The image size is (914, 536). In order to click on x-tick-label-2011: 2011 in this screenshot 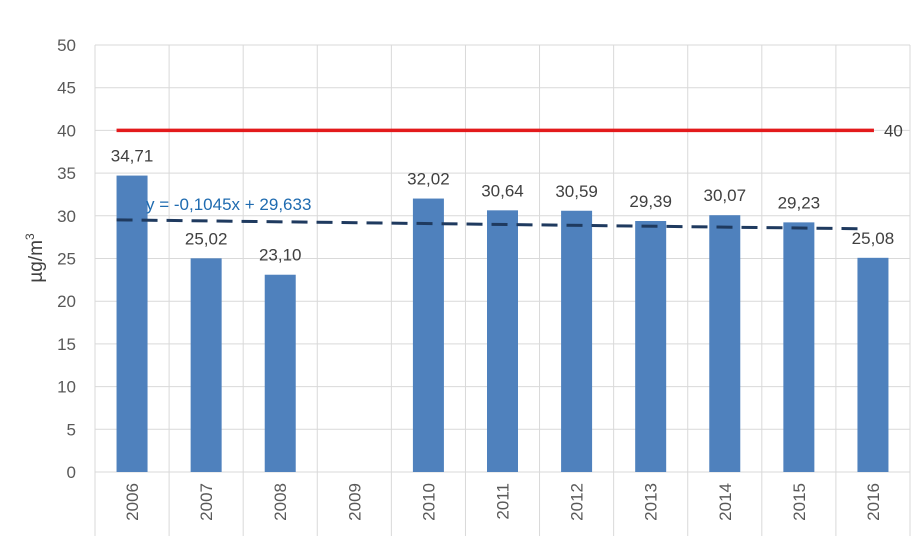, I will do `click(503, 501)`.